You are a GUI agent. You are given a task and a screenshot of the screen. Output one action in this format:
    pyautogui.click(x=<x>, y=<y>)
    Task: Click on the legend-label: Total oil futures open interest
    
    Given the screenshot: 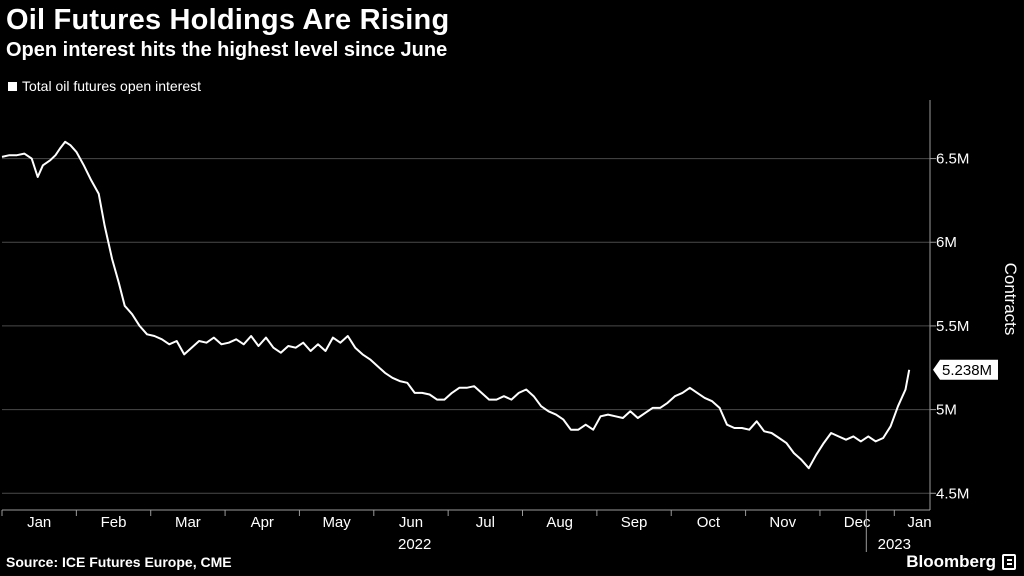 What is the action you would take?
    pyautogui.click(x=111, y=86)
    